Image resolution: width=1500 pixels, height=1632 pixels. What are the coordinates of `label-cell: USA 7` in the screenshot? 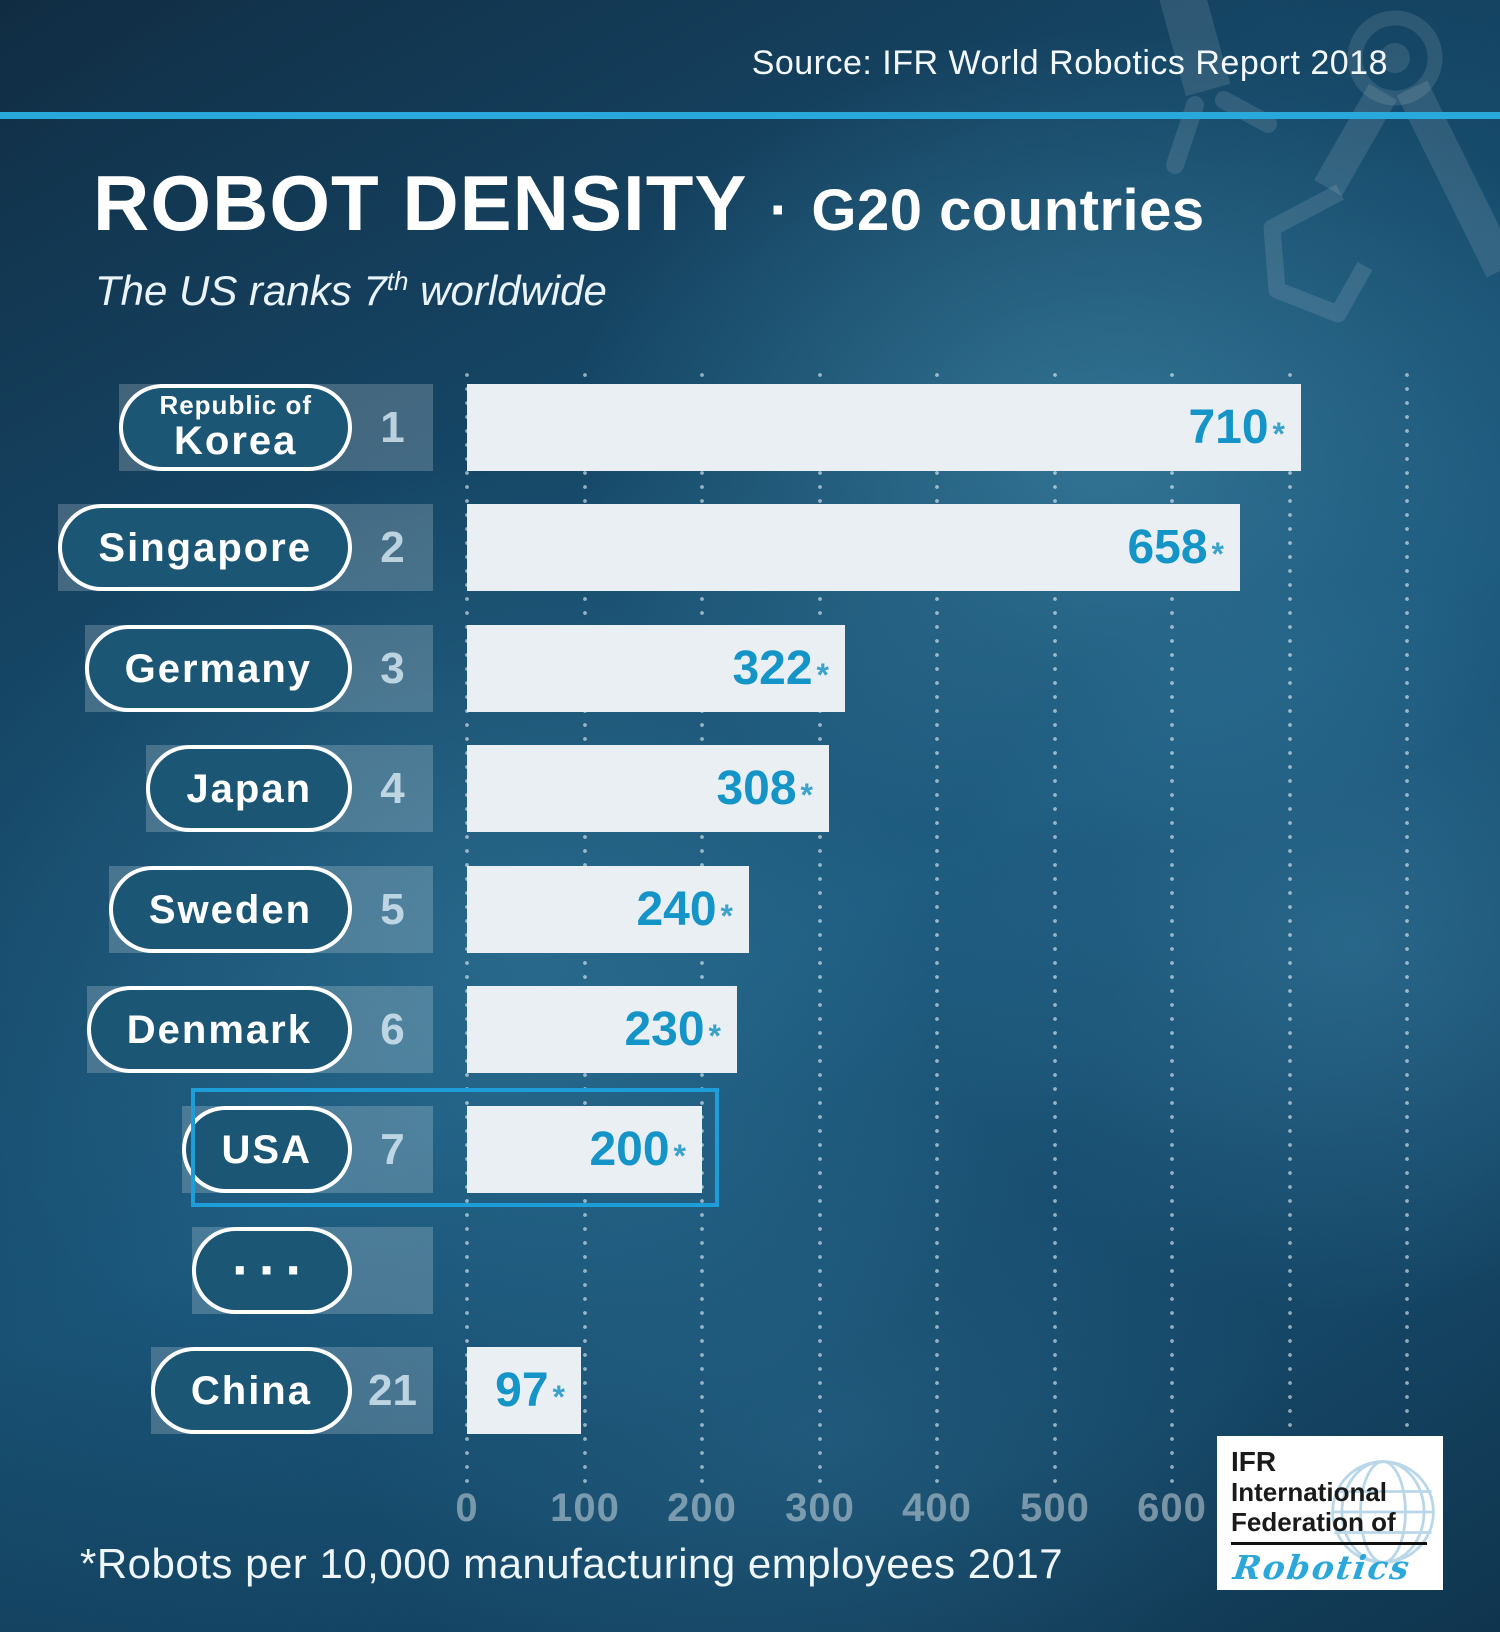 It's located at (233, 1149).